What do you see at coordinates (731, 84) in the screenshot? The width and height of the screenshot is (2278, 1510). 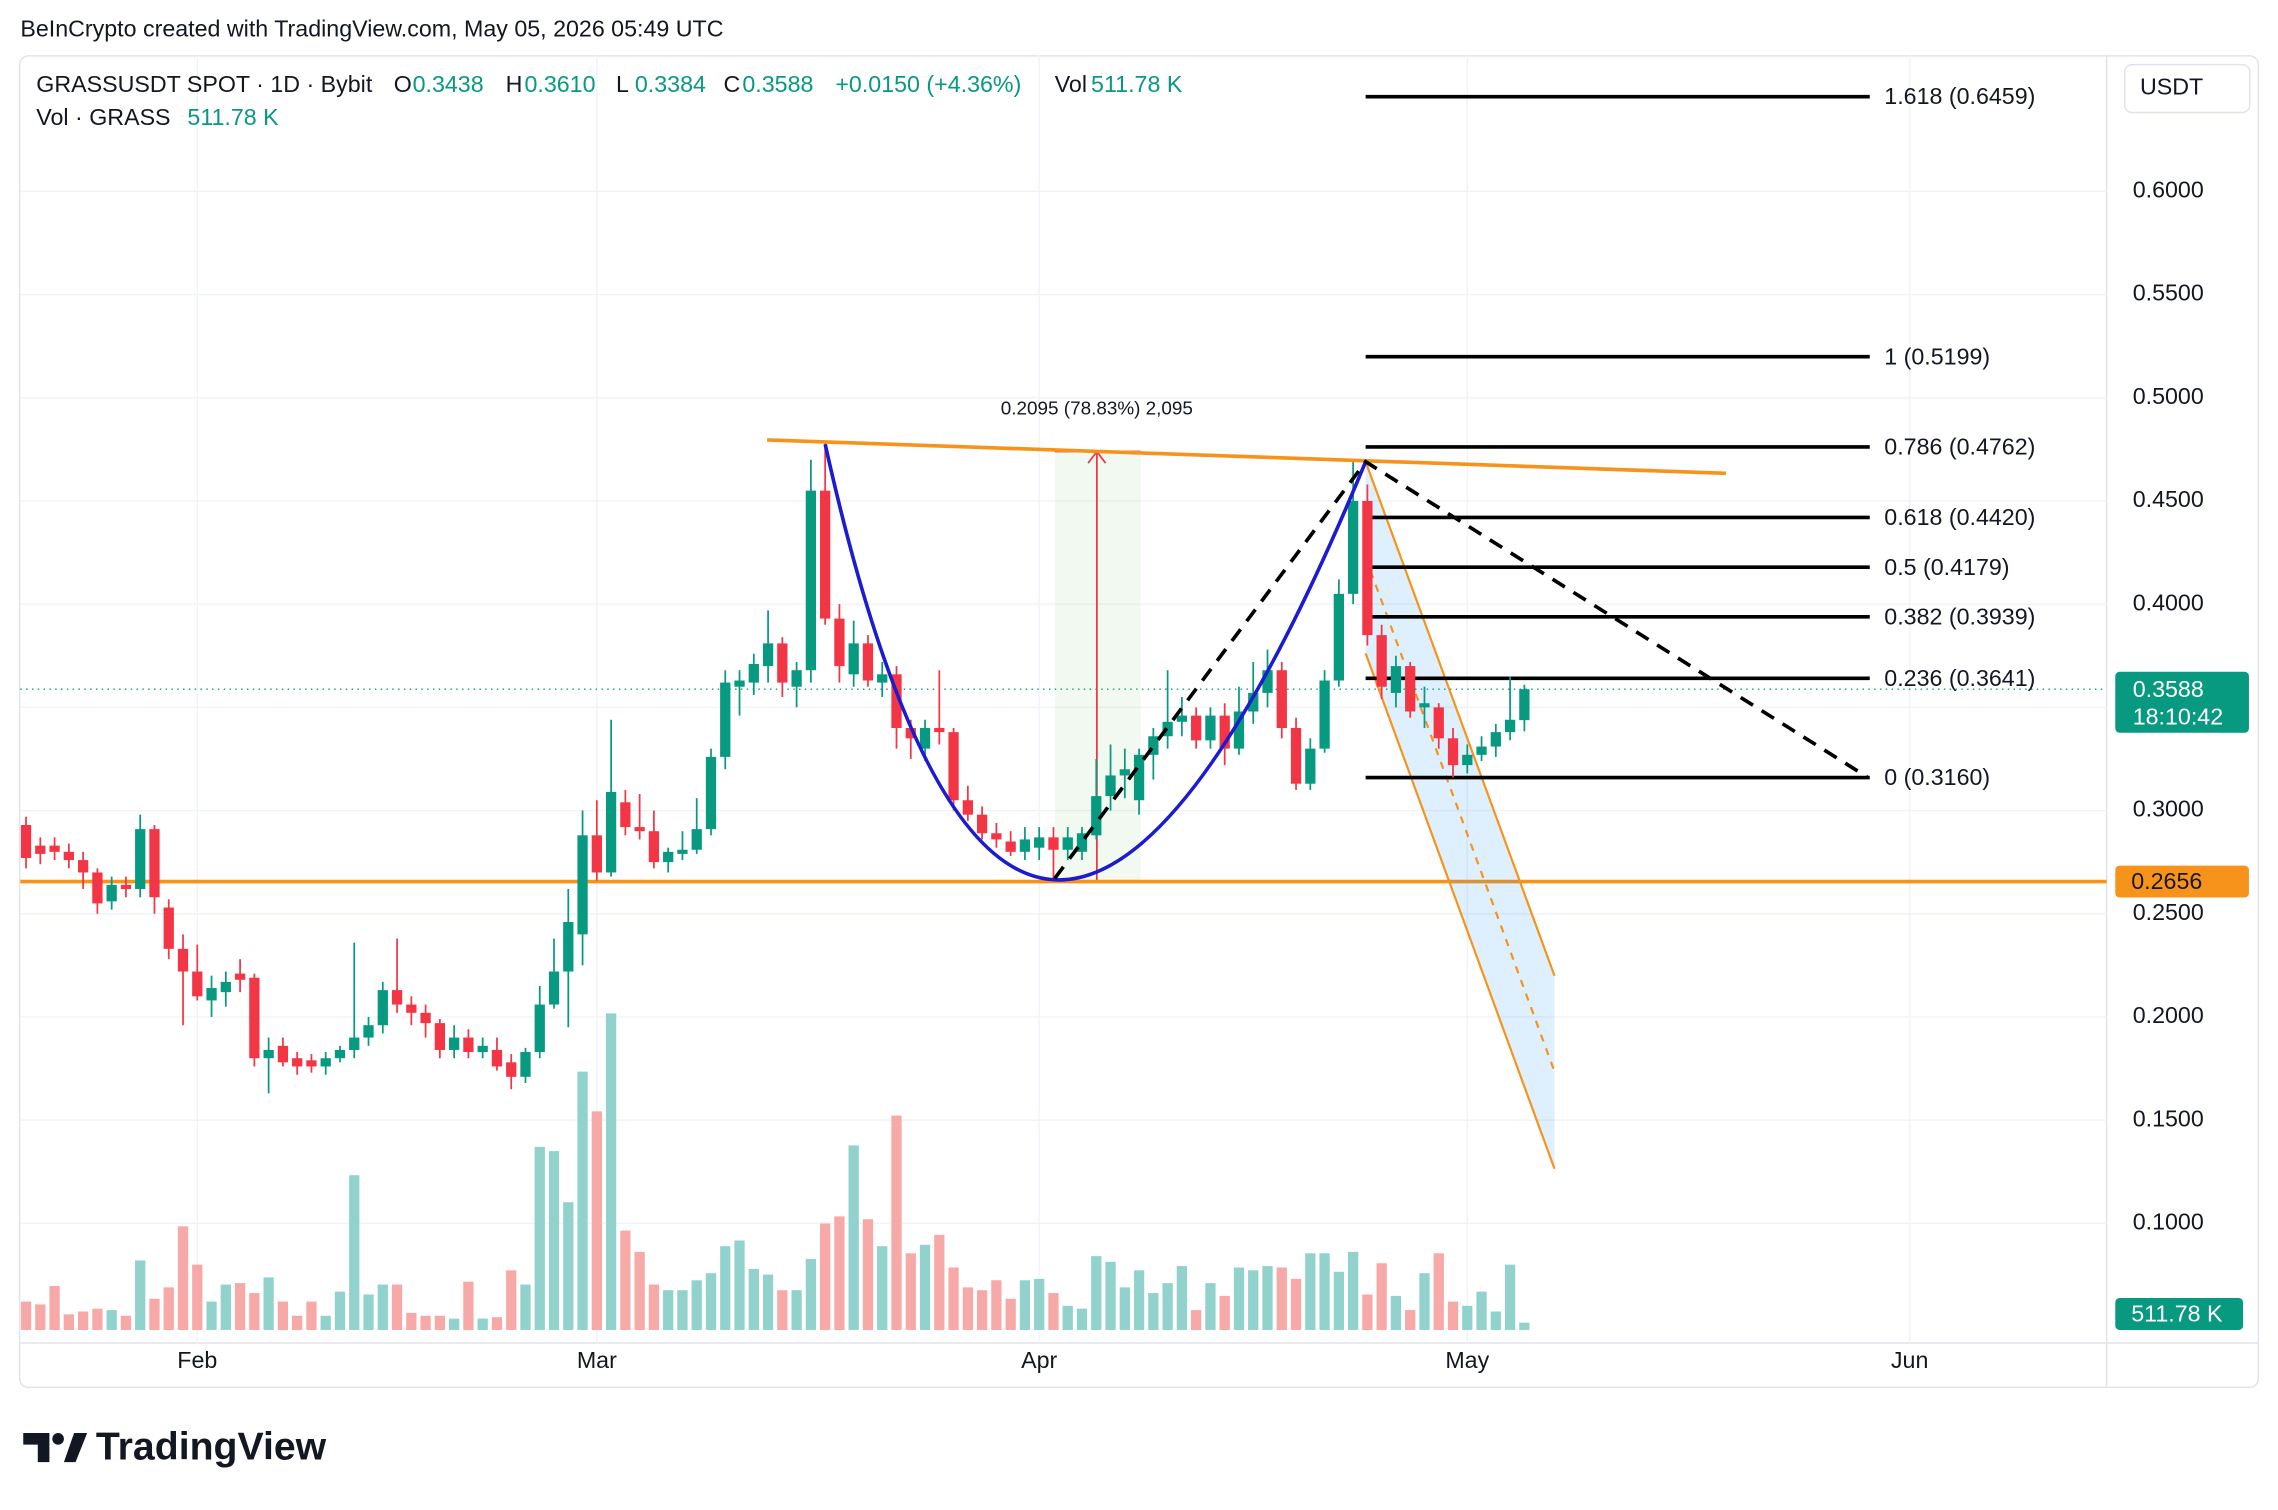 I see `ohlc-label: C` at bounding box center [731, 84].